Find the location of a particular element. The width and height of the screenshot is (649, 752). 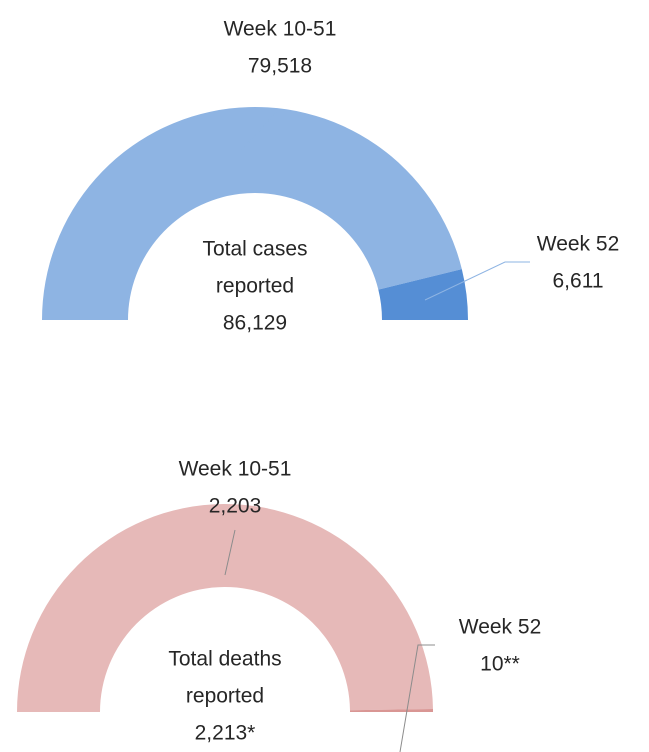

center-total: 86,129 is located at coordinates (255, 323).